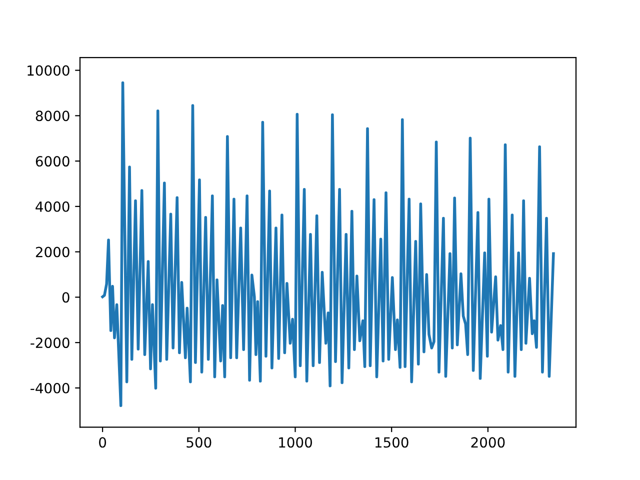 The width and height of the screenshot is (640, 480). What do you see at coordinates (53, 161) in the screenshot?
I see `y-tick-label: 6000` at bounding box center [53, 161].